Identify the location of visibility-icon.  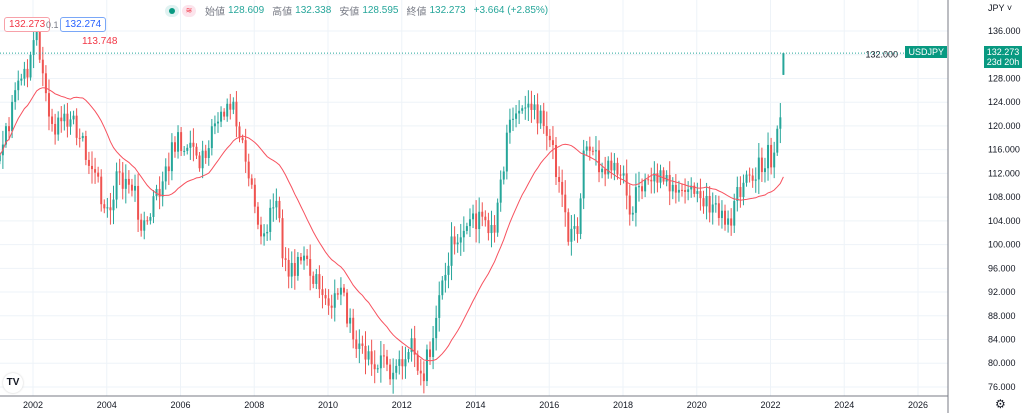
(172, 10).